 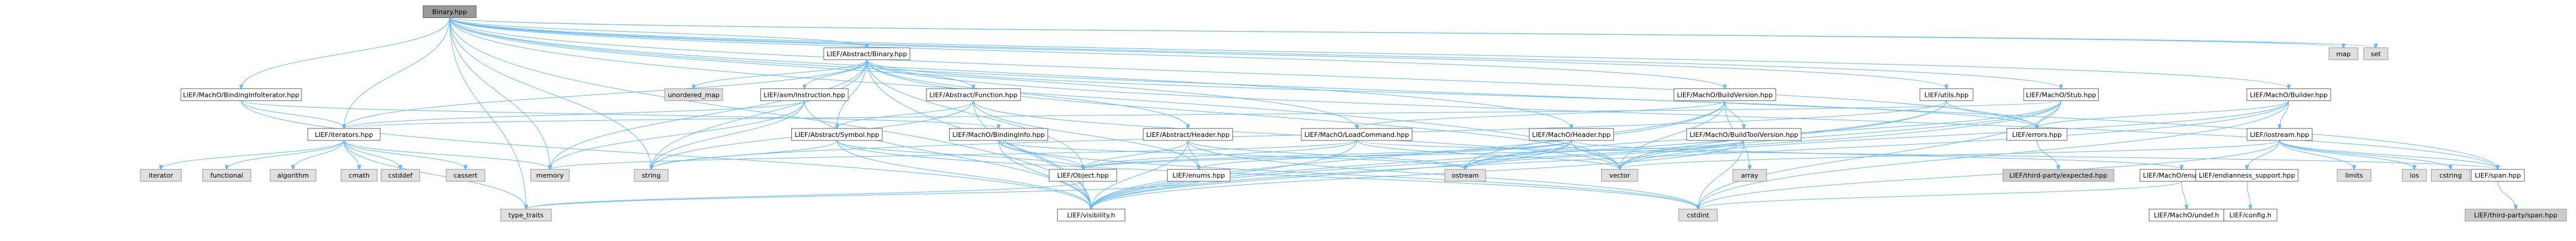 I want to click on node-box-expected, so click(x=2058, y=175).